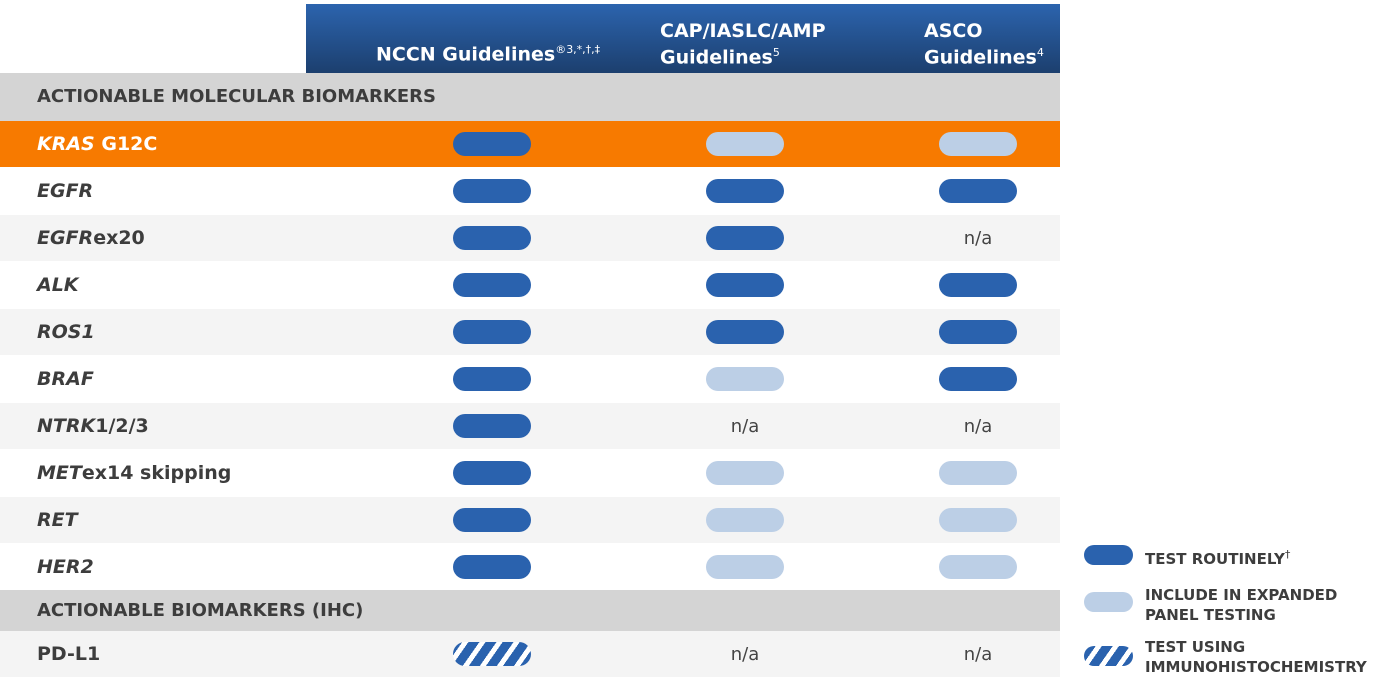  What do you see at coordinates (1108, 656) in the screenshot?
I see `legend-ihc-swatch` at bounding box center [1108, 656].